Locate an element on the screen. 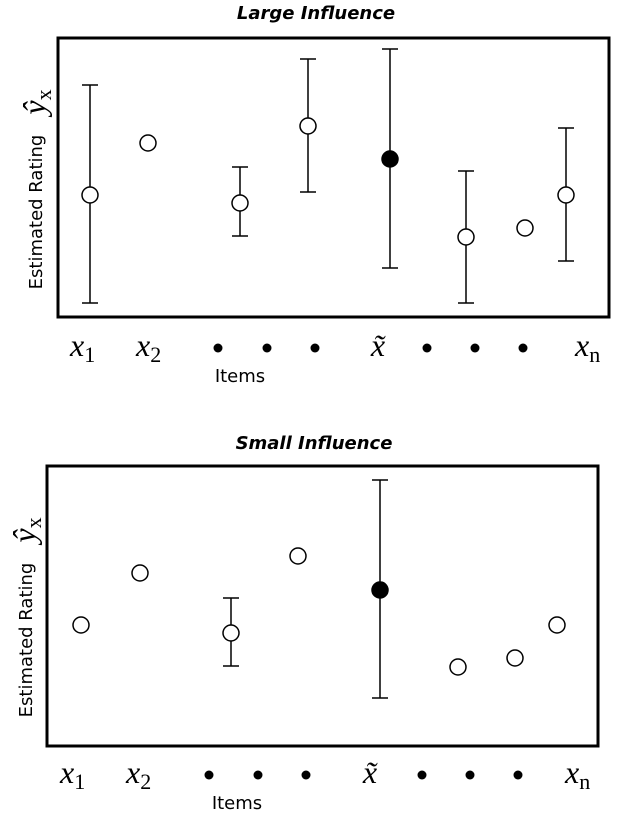 The width and height of the screenshot is (621, 816). panel-title: Small Influence is located at coordinates (314, 443).